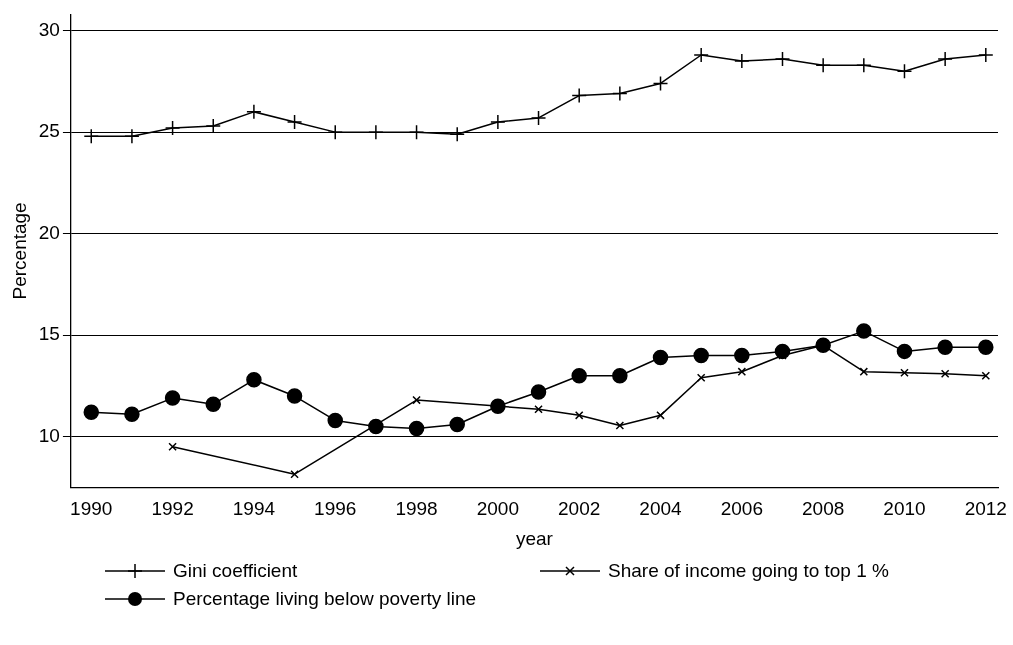  I want to click on y-axis-title: Percentage, so click(19, 251).